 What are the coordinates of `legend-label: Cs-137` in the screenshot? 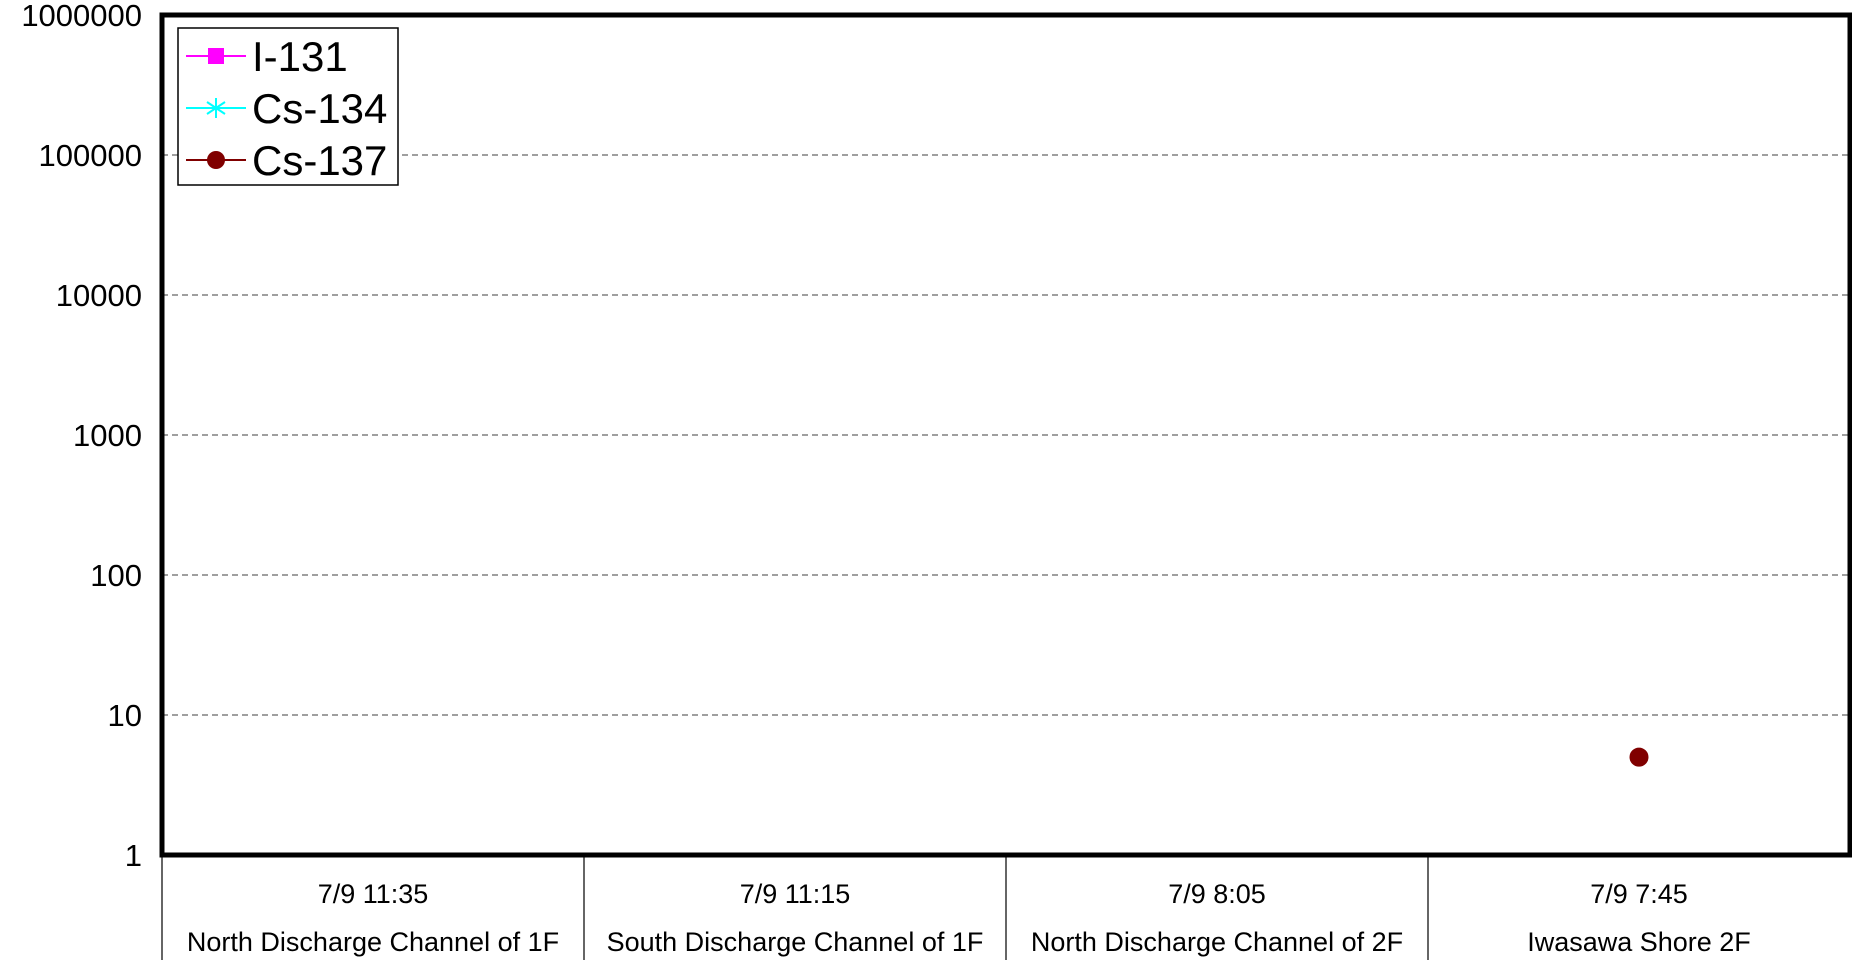 It's located at (319, 160).